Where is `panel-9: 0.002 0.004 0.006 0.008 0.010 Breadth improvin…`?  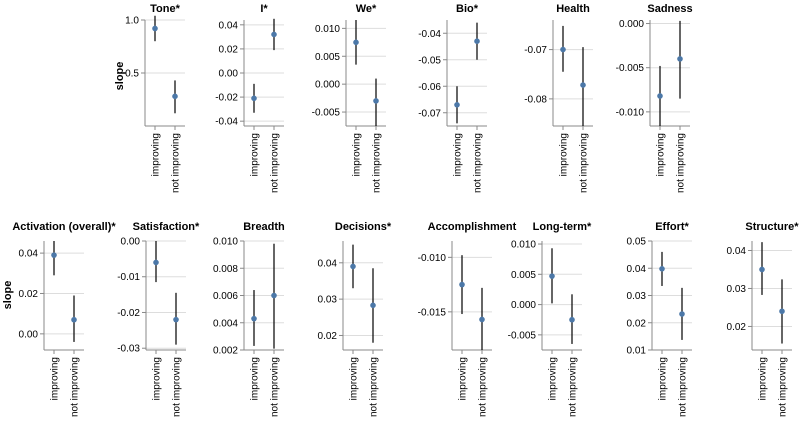
panel-9: 0.002 0.004 0.006 0.008 0.010 Breadth improvin… is located at coordinates (249, 319).